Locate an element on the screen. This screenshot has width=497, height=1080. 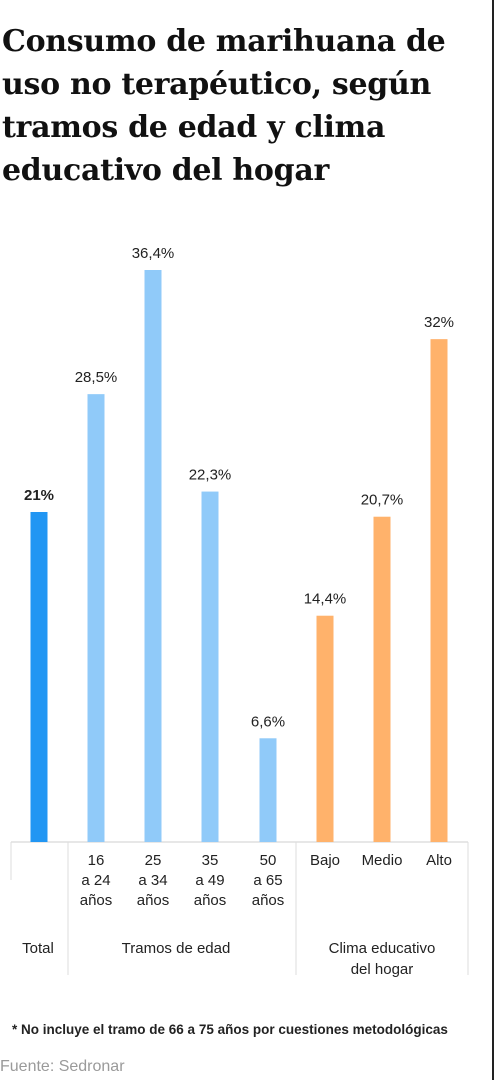
data-label: 14,4% is located at coordinates (325, 599).